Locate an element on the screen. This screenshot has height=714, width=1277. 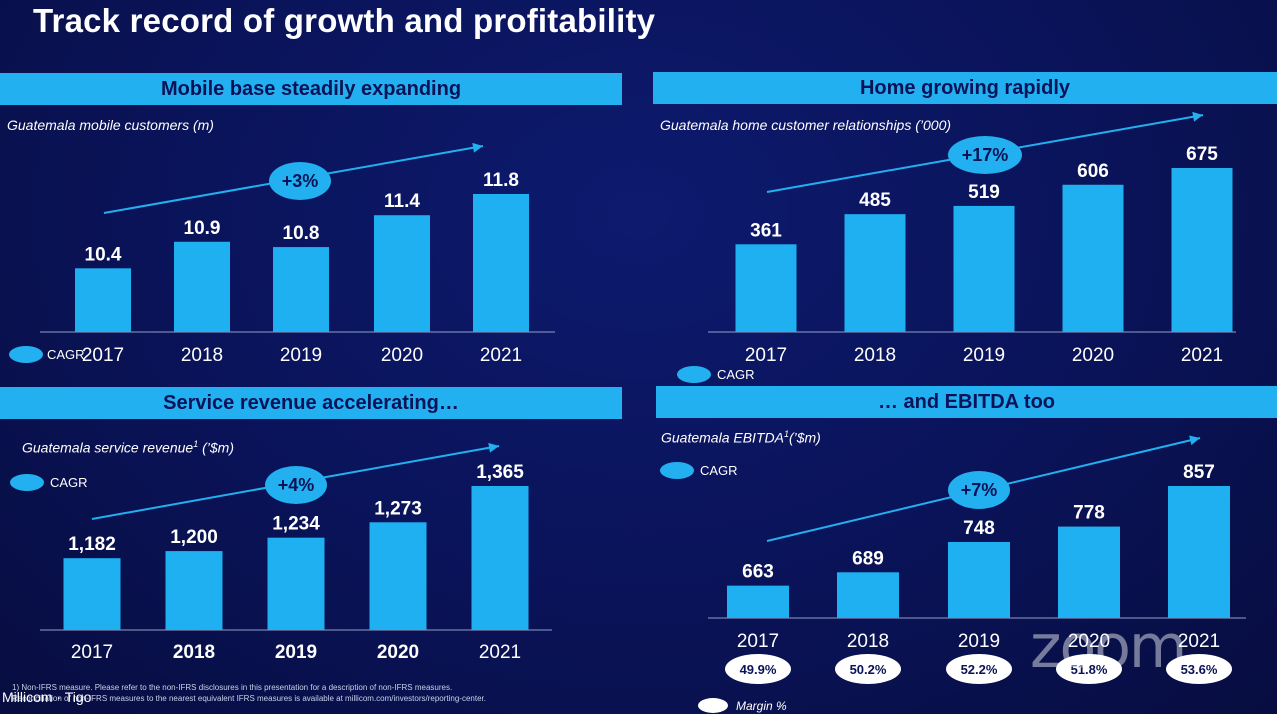
category-label-mobile: 2017 is located at coordinates (103, 355).